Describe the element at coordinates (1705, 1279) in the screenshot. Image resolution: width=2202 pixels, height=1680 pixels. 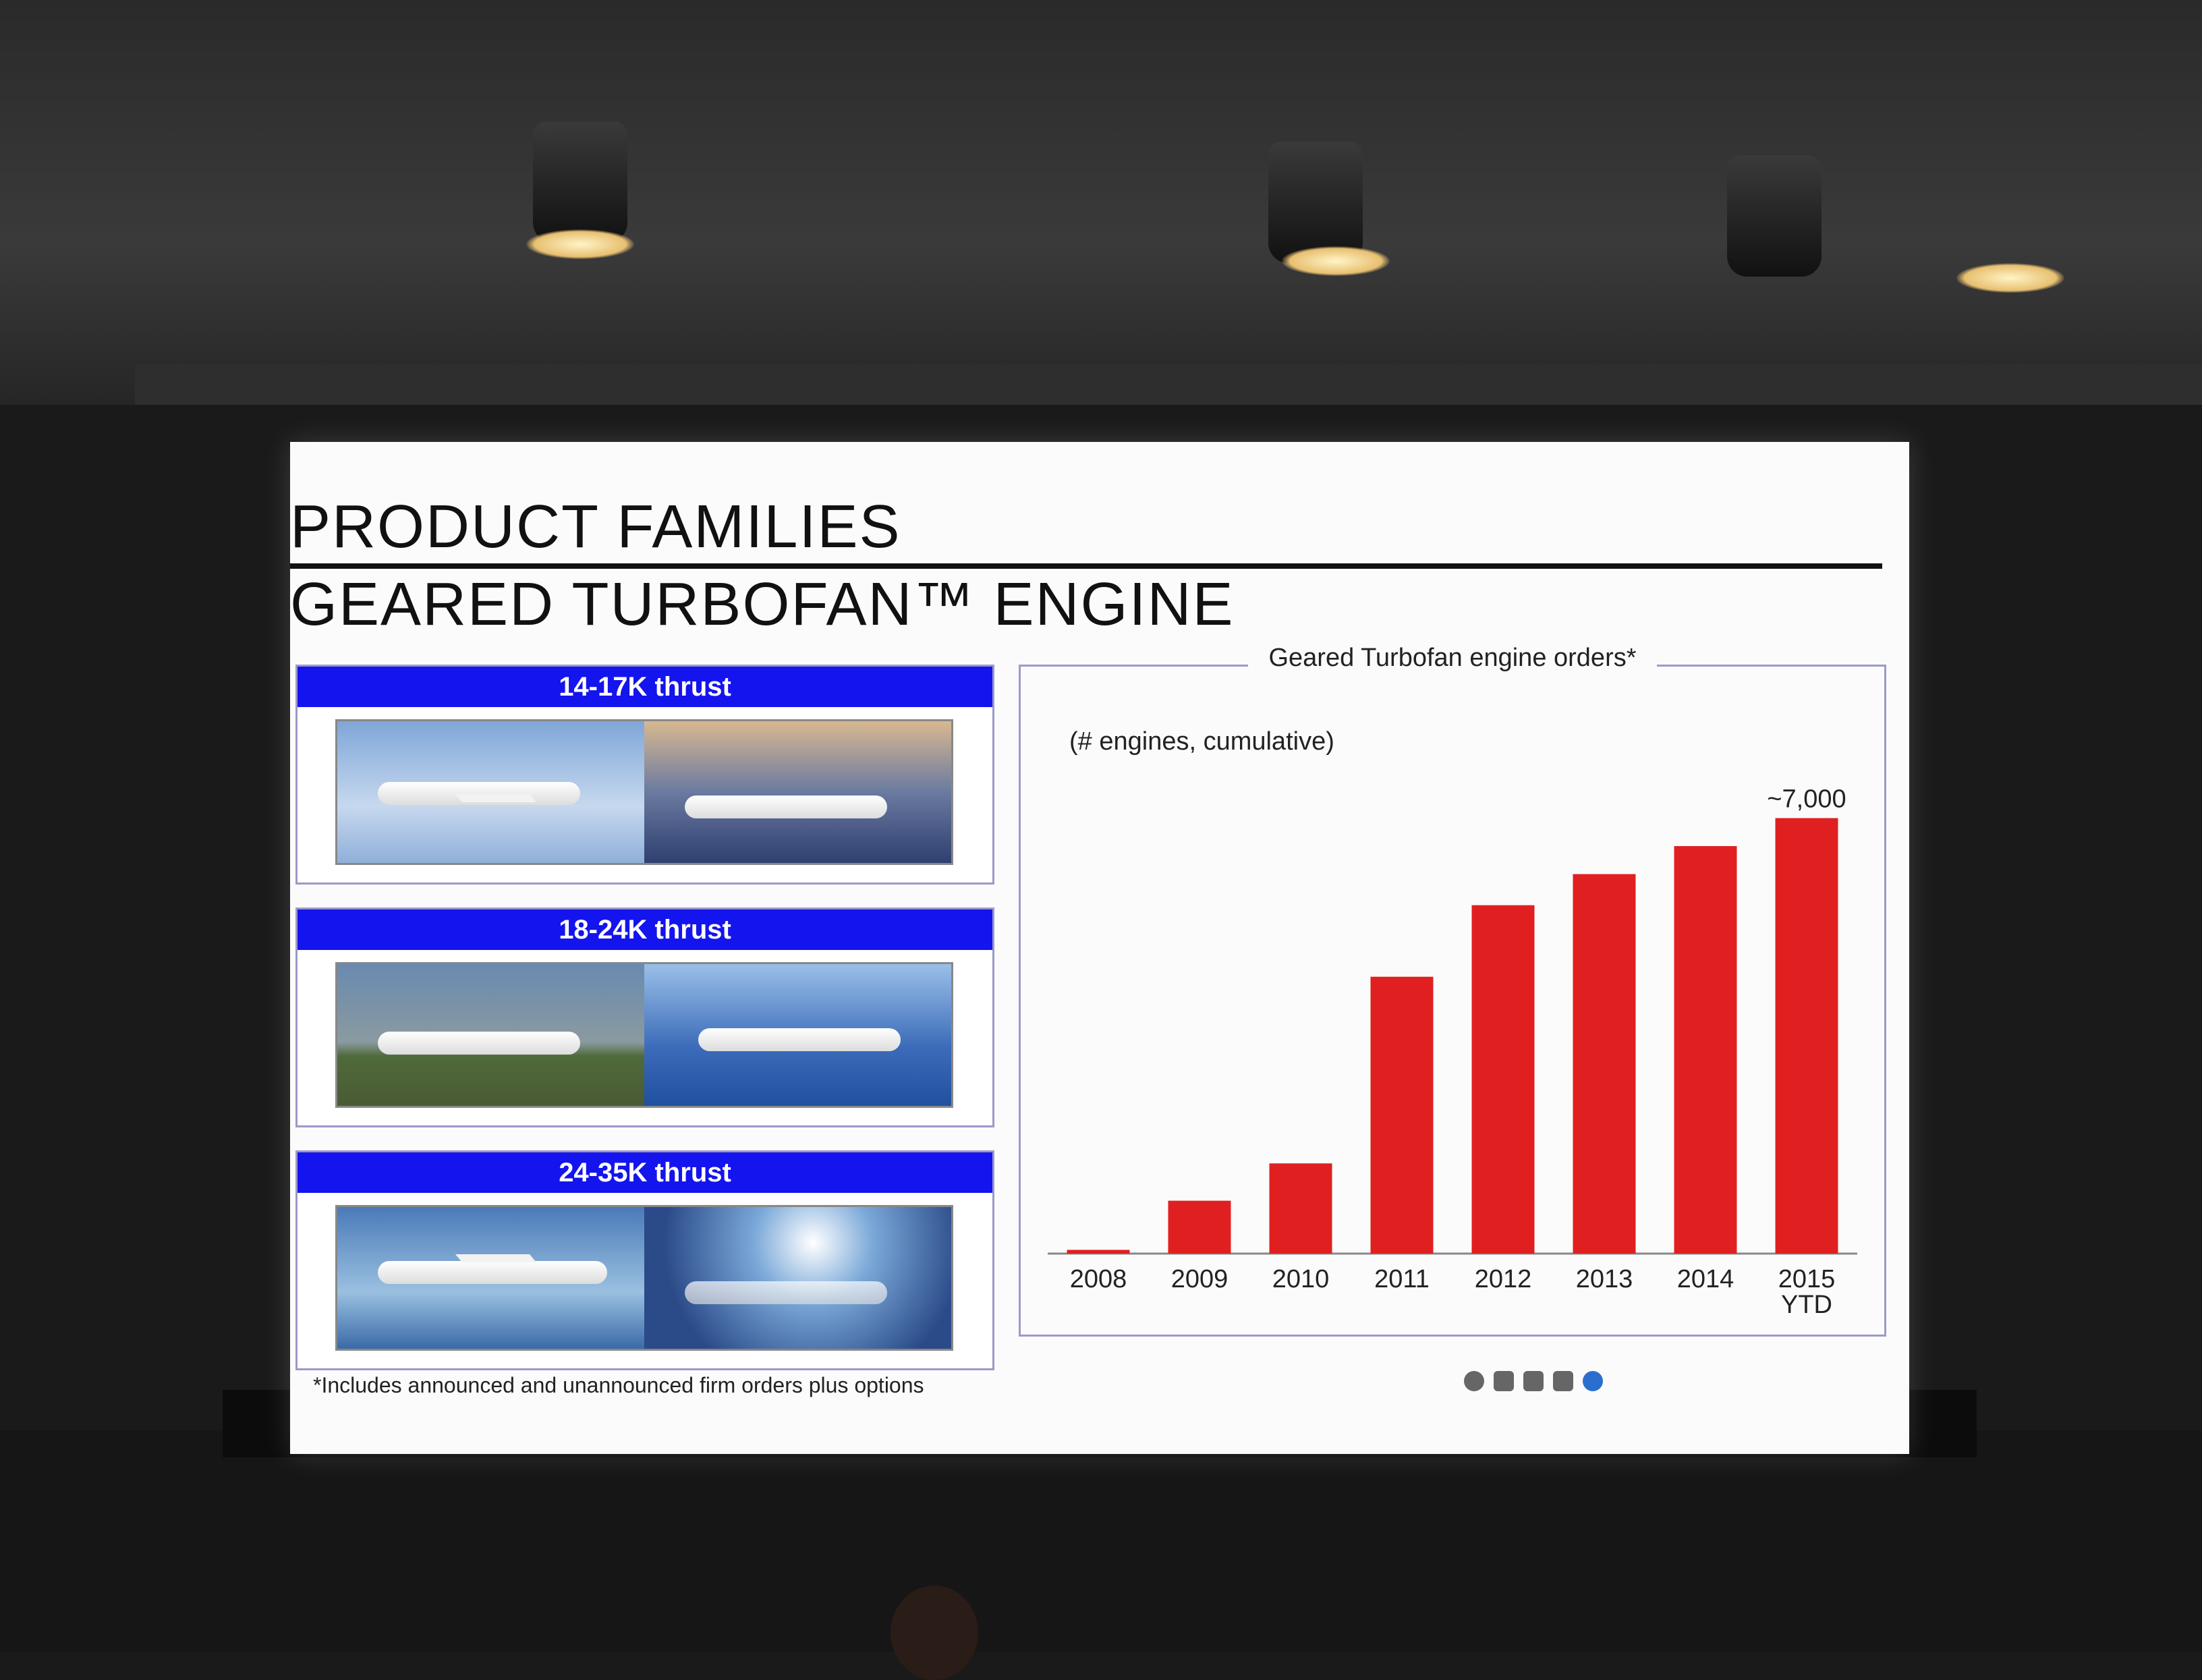
I see `x-tick-label: 2014` at that location.